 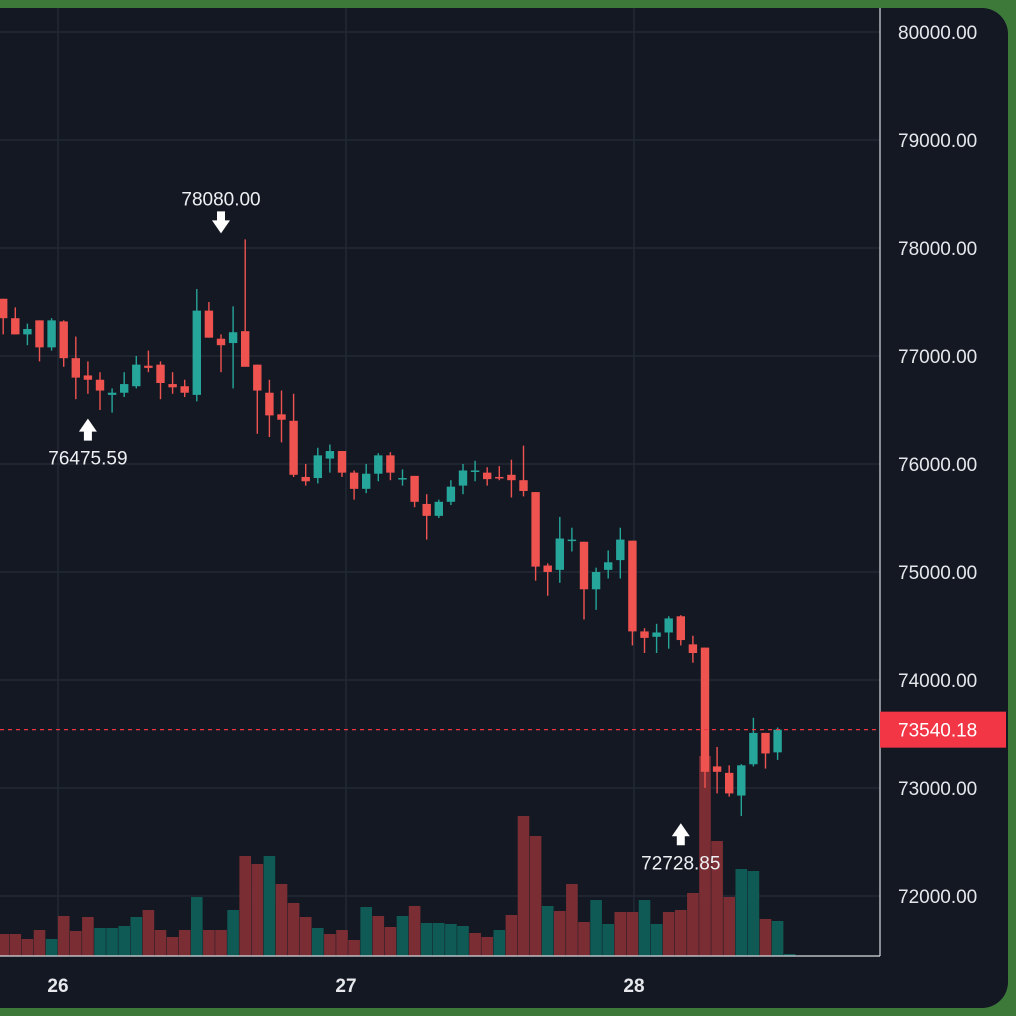 What do you see at coordinates (937, 465) in the screenshot?
I see `y-tick-label: 76000.00` at bounding box center [937, 465].